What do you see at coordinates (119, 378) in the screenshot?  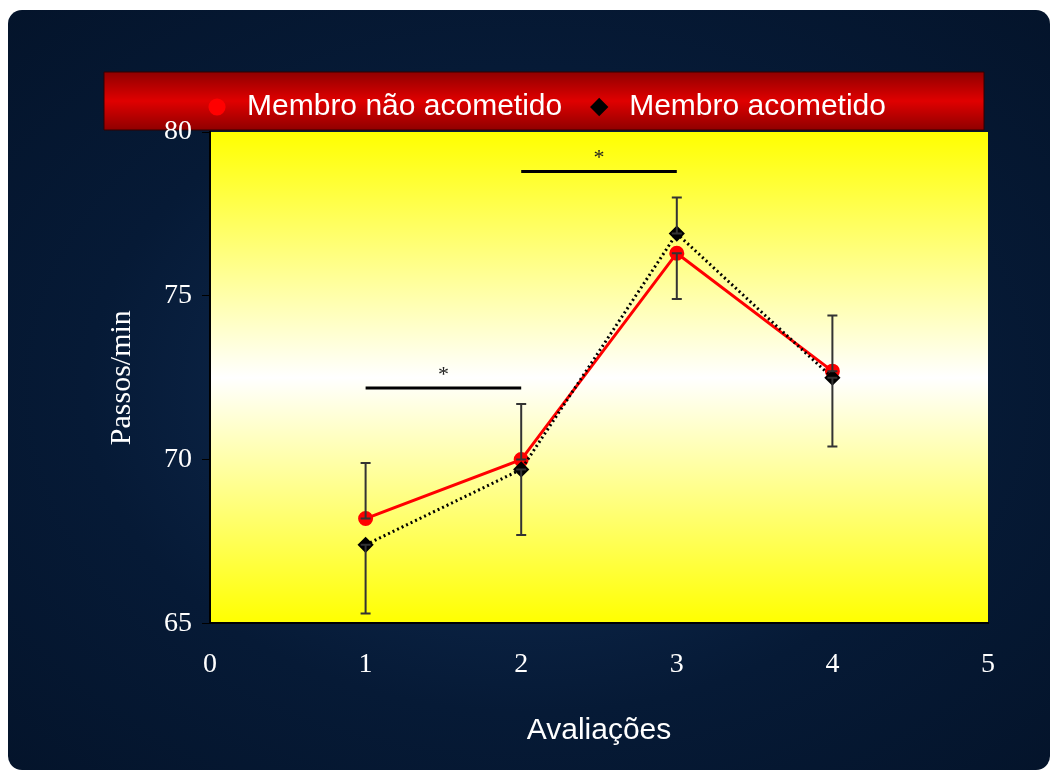 I see `y-axis-title: Passos/min` at bounding box center [119, 378].